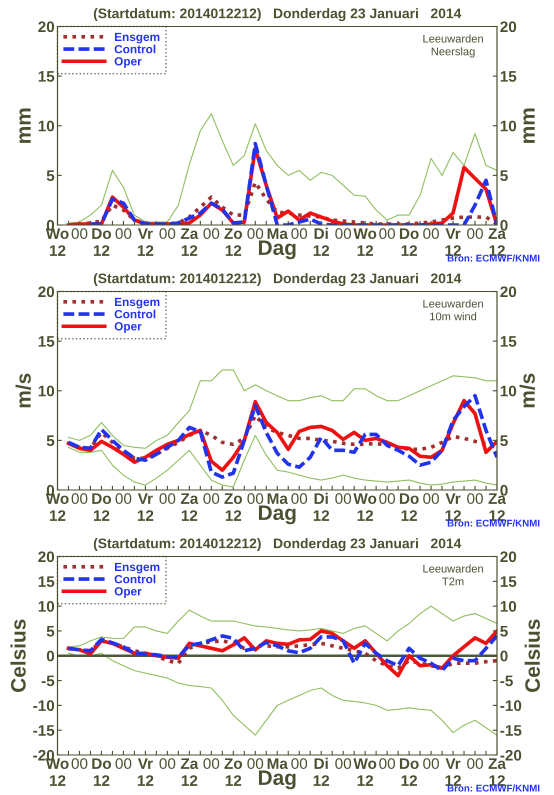 The height and width of the screenshot is (795, 554). What do you see at coordinates (43, 730) in the screenshot?
I see `y-tick-label: -15` at bounding box center [43, 730].